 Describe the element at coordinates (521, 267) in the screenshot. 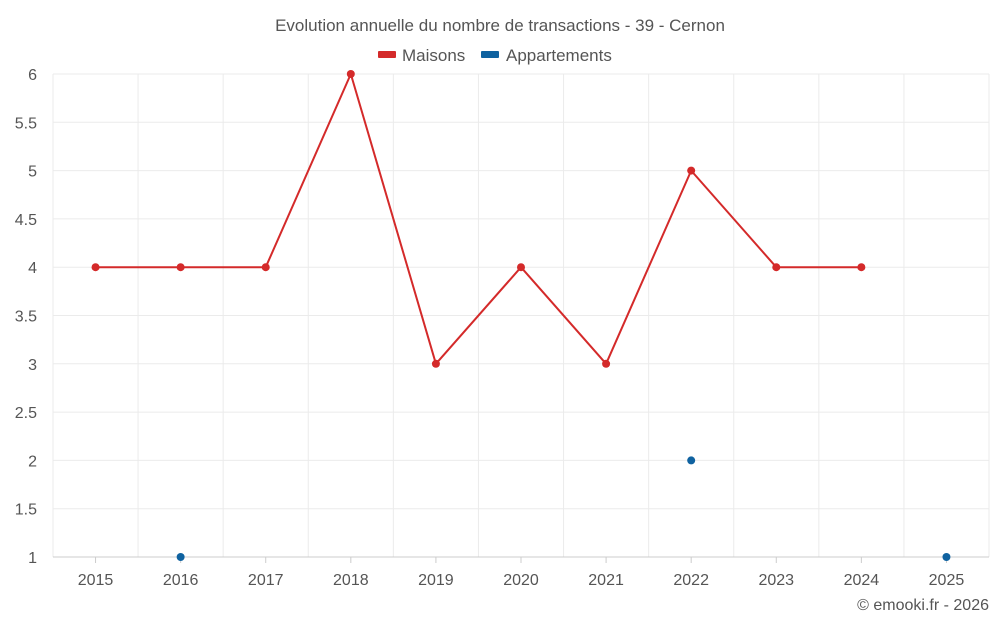

I see `data-point-maisons-2020` at that location.